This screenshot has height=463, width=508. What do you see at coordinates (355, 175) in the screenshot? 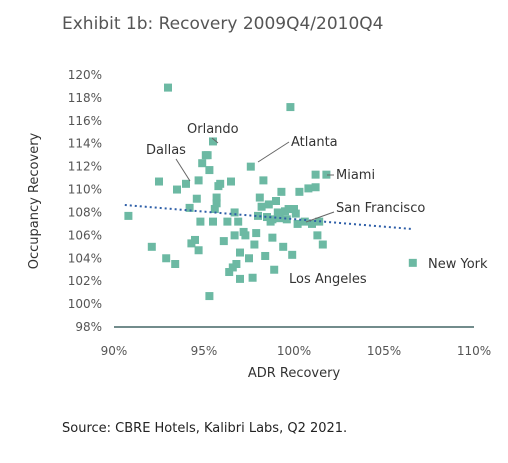
I see `city-label: Miami` at bounding box center [355, 175].